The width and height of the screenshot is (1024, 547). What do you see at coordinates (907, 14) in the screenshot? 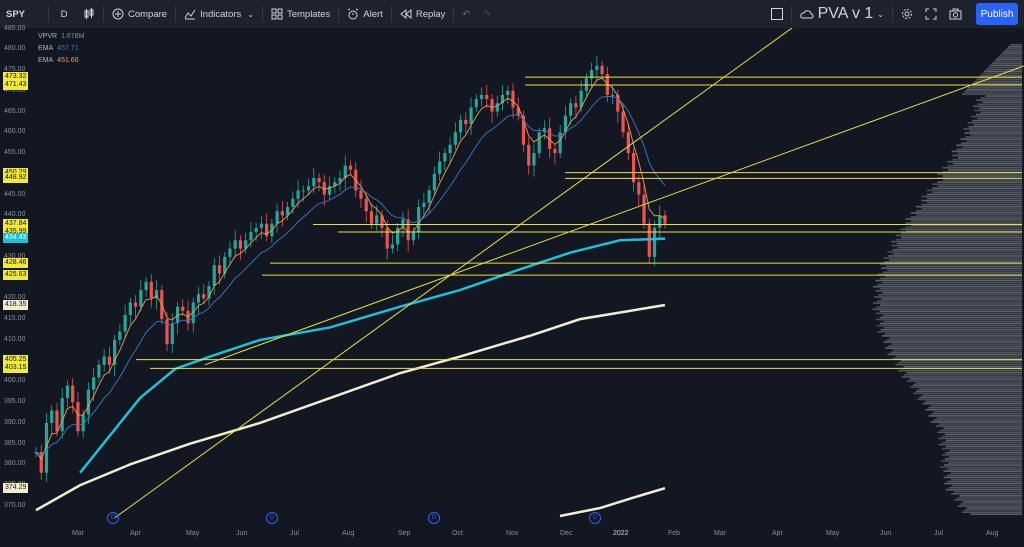
I see `settings-button` at bounding box center [907, 14].